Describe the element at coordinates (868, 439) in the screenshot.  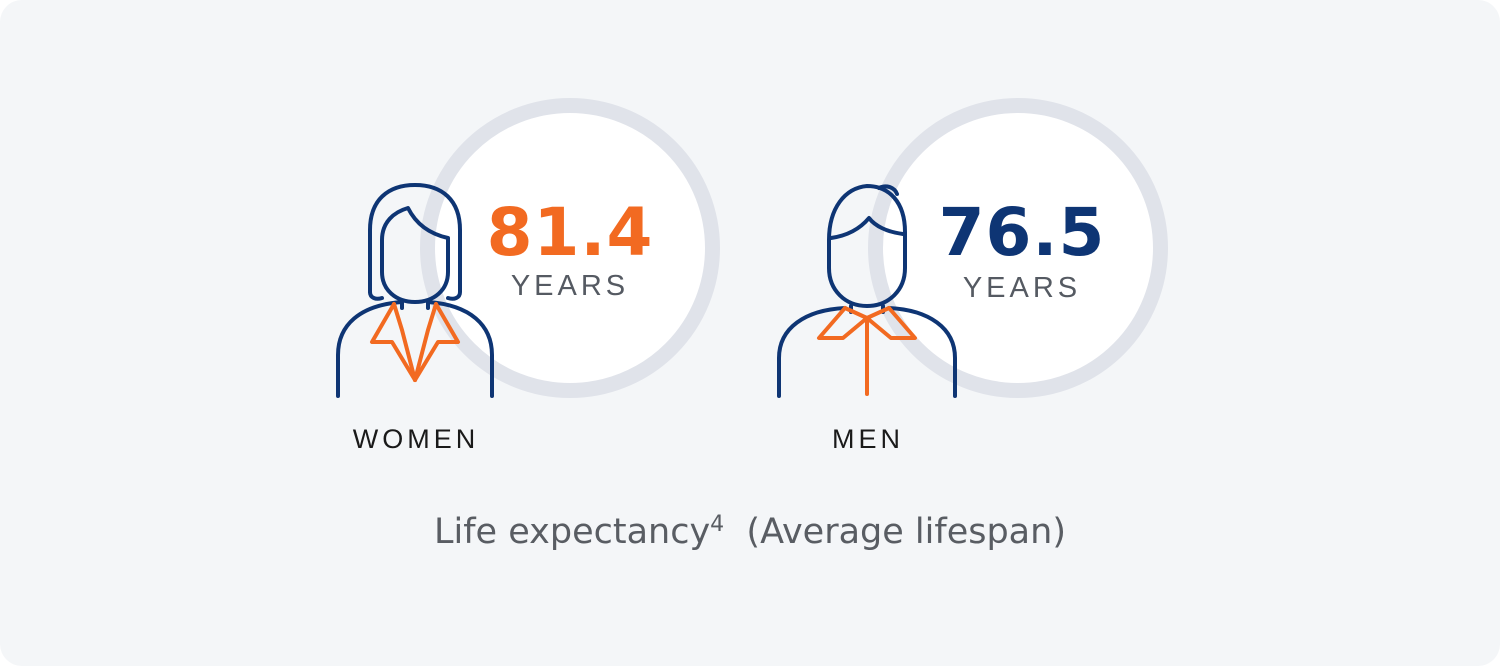
I see `men-label: MEN` at that location.